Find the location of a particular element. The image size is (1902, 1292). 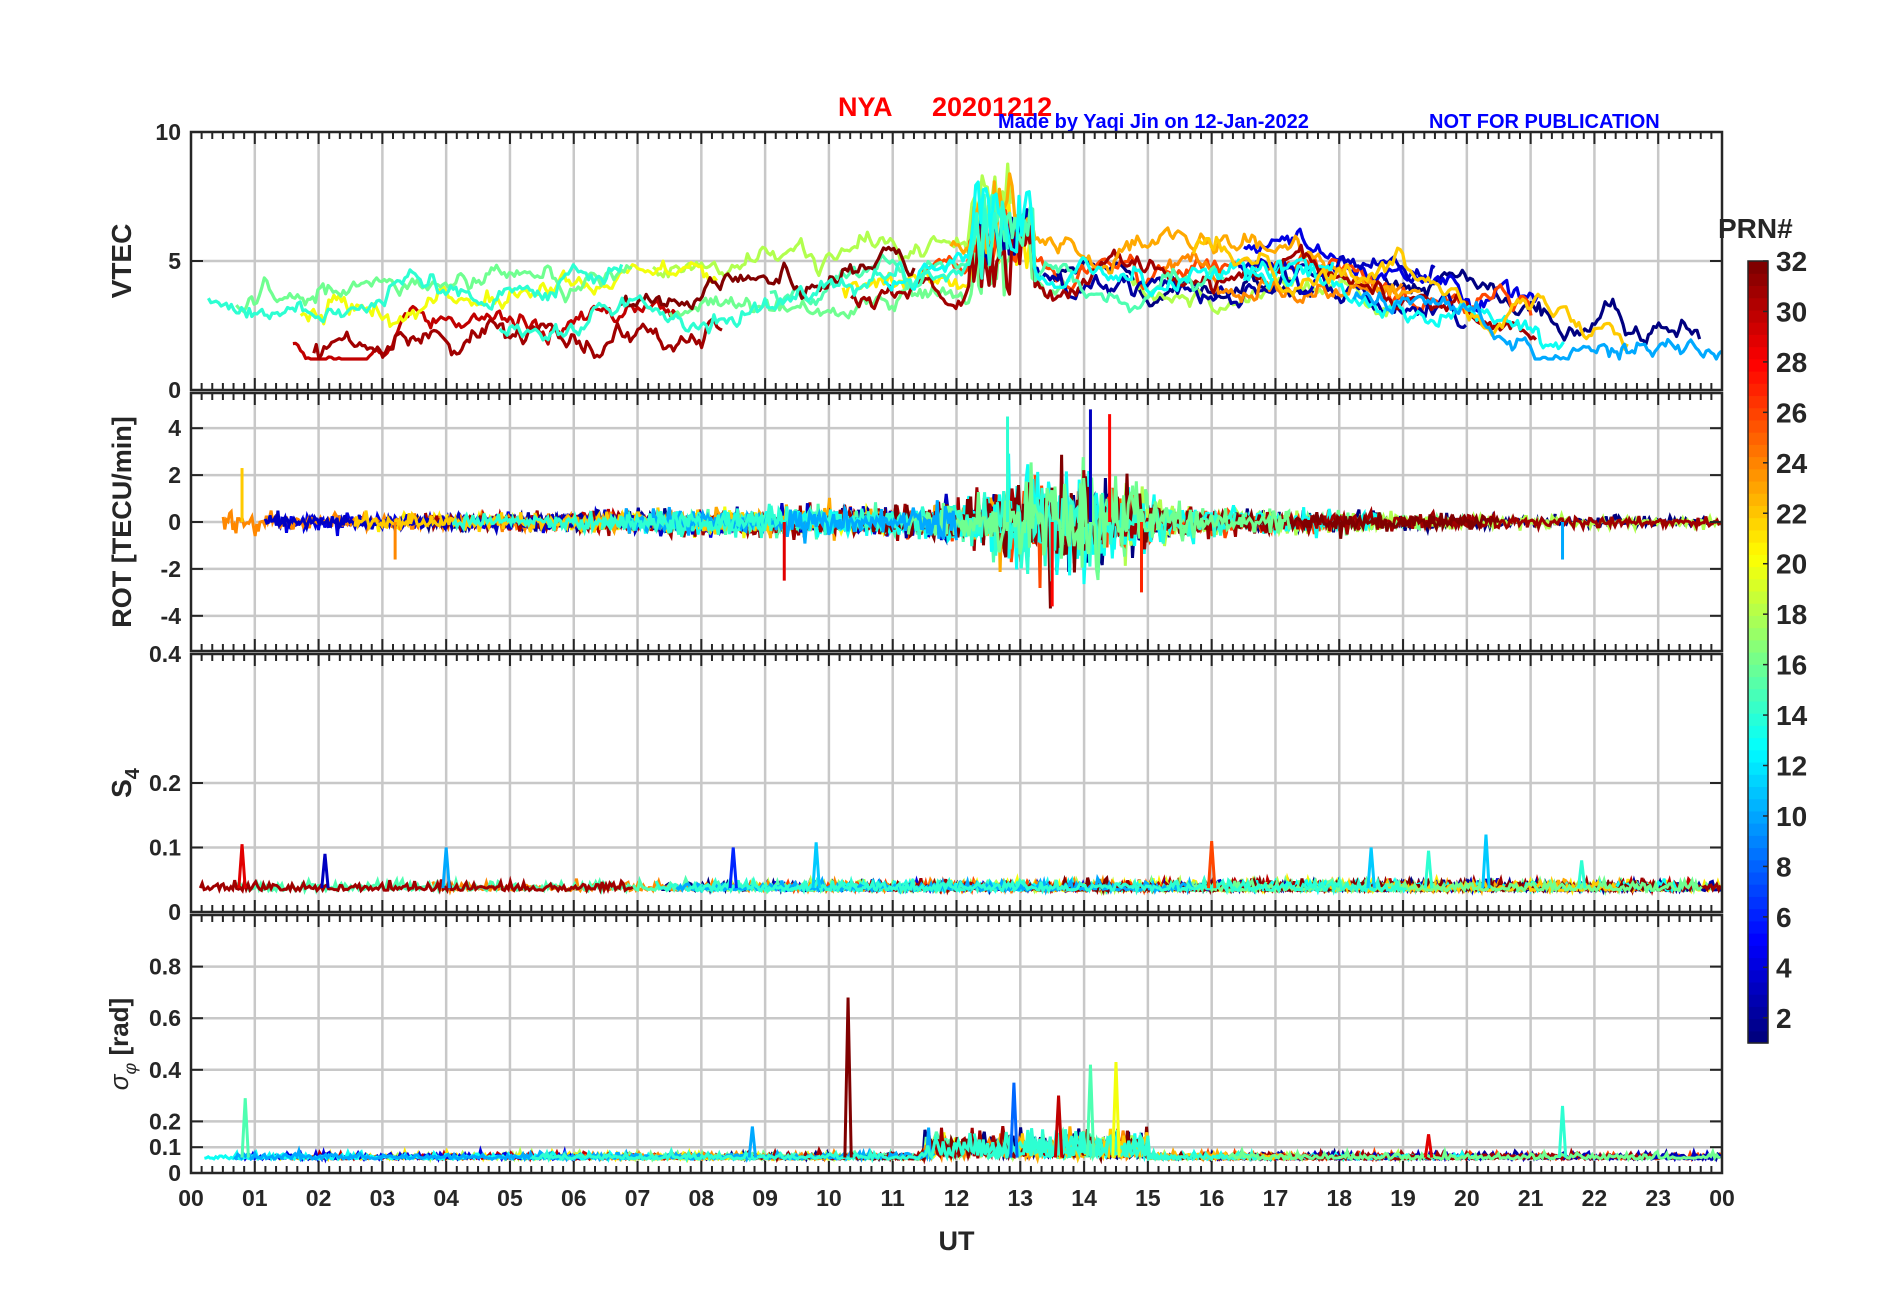

title-date: 20201212 is located at coordinates (992, 107).